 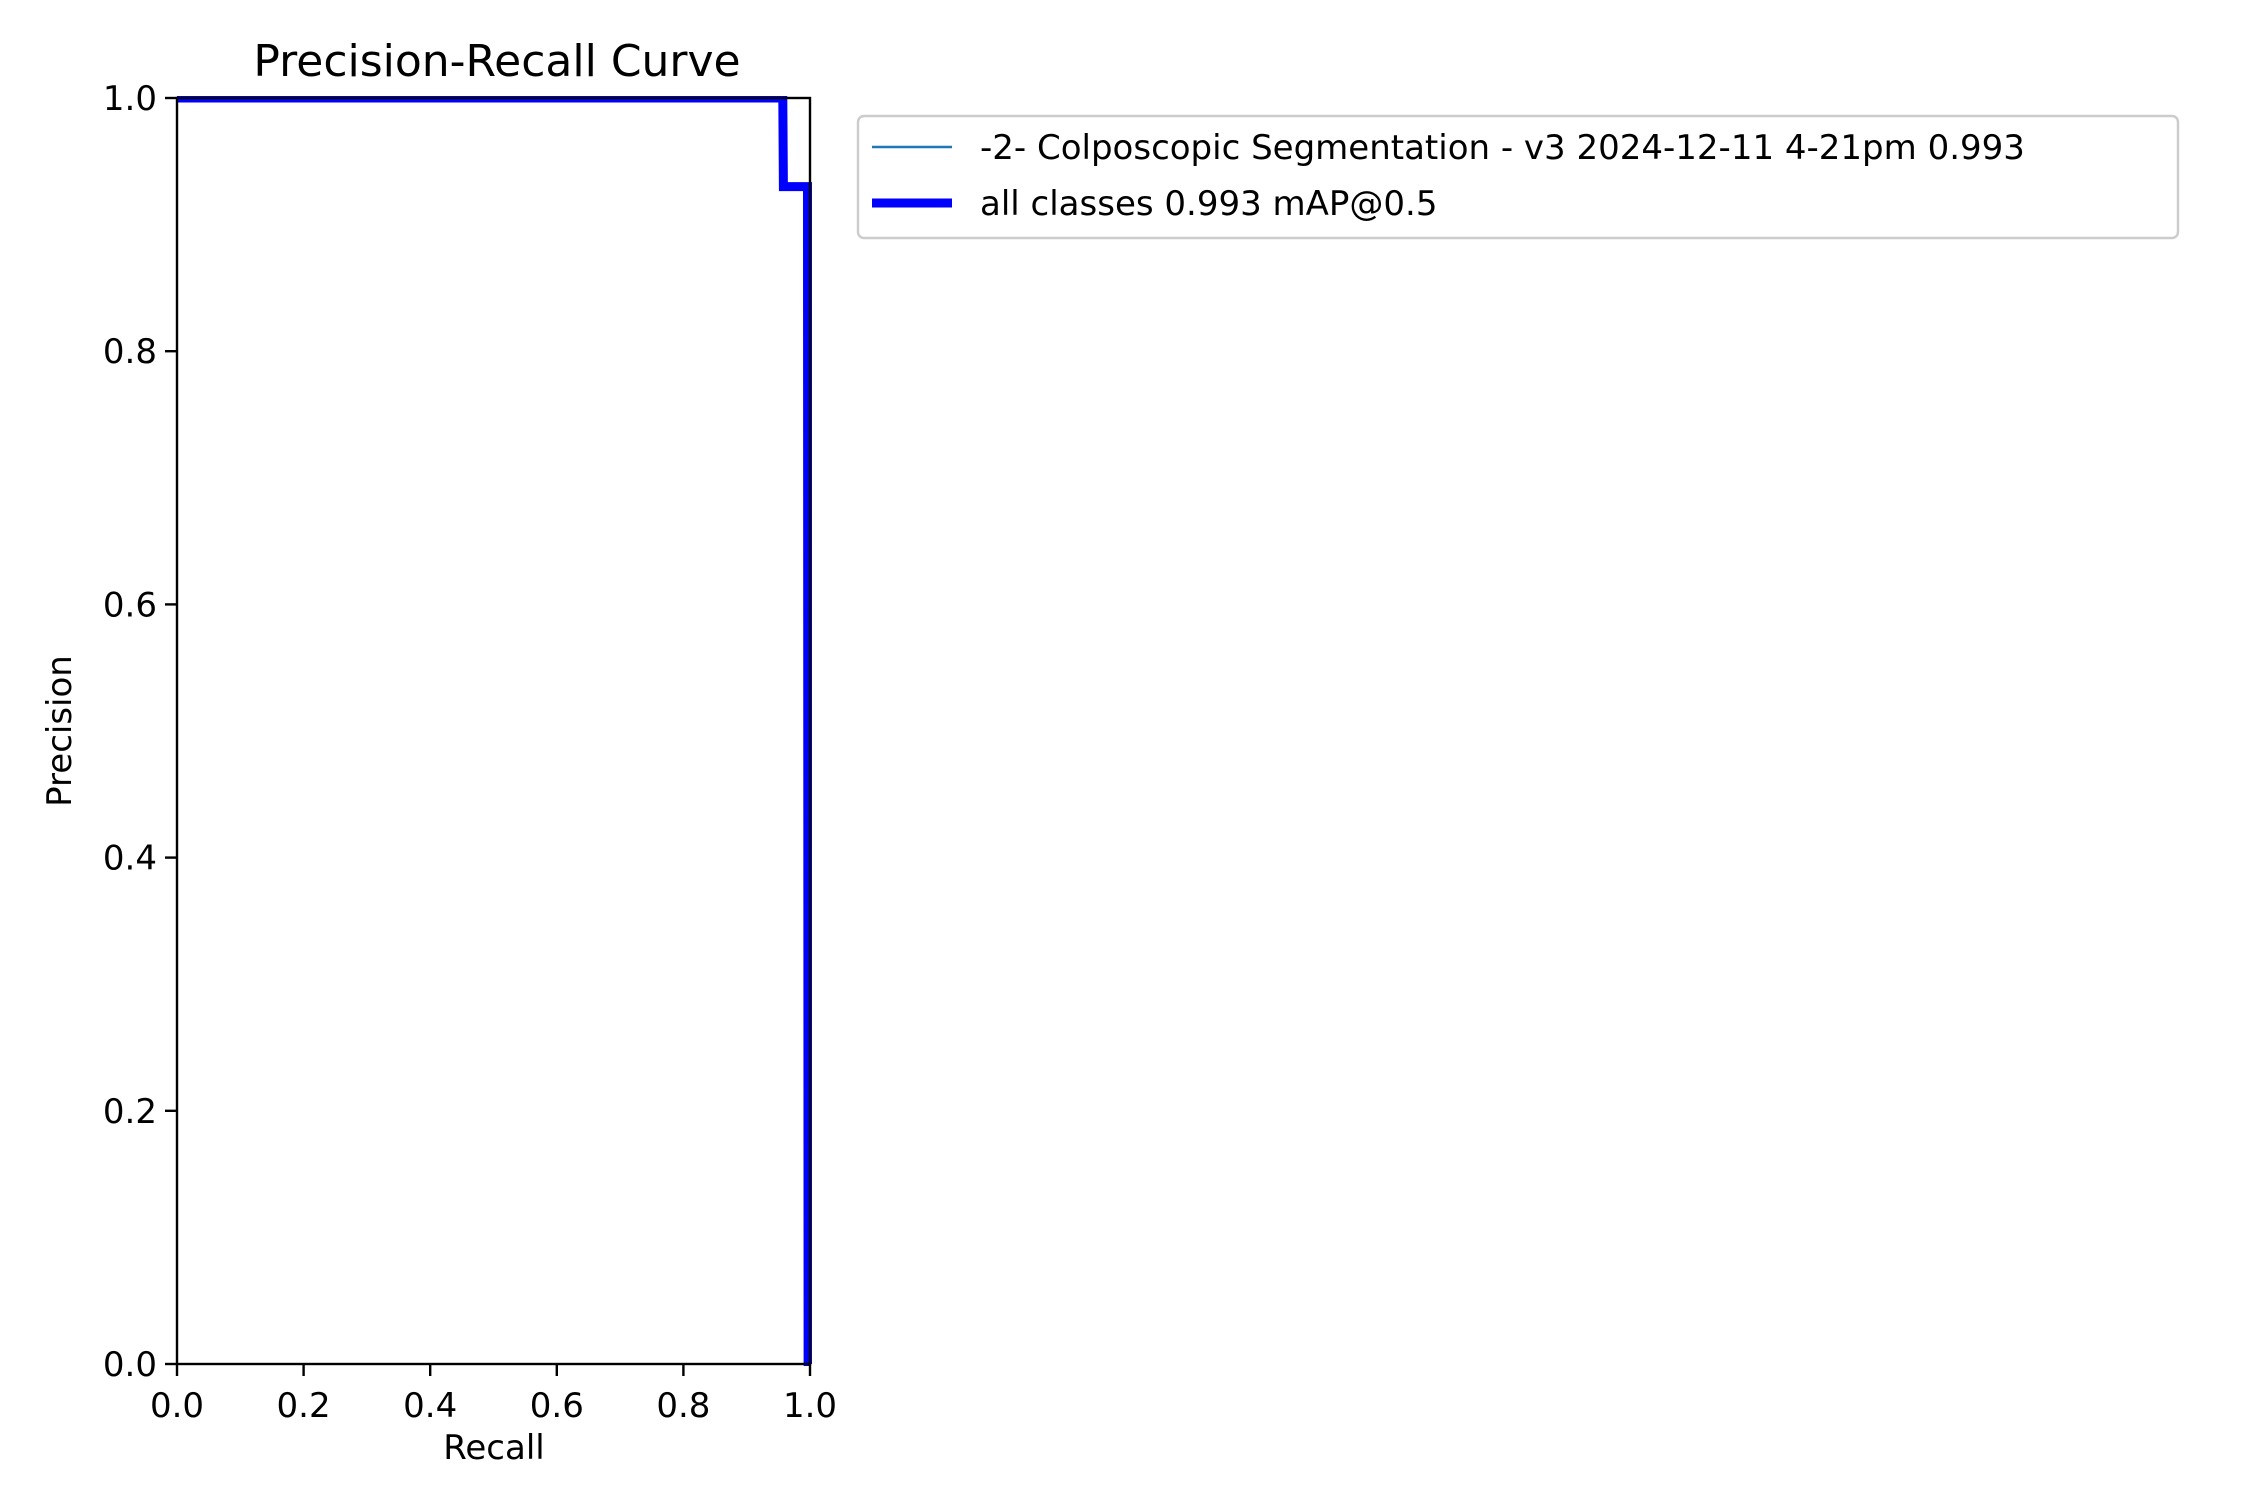 What do you see at coordinates (130, 859) in the screenshot?
I see `y-tick-label: 0.4` at bounding box center [130, 859].